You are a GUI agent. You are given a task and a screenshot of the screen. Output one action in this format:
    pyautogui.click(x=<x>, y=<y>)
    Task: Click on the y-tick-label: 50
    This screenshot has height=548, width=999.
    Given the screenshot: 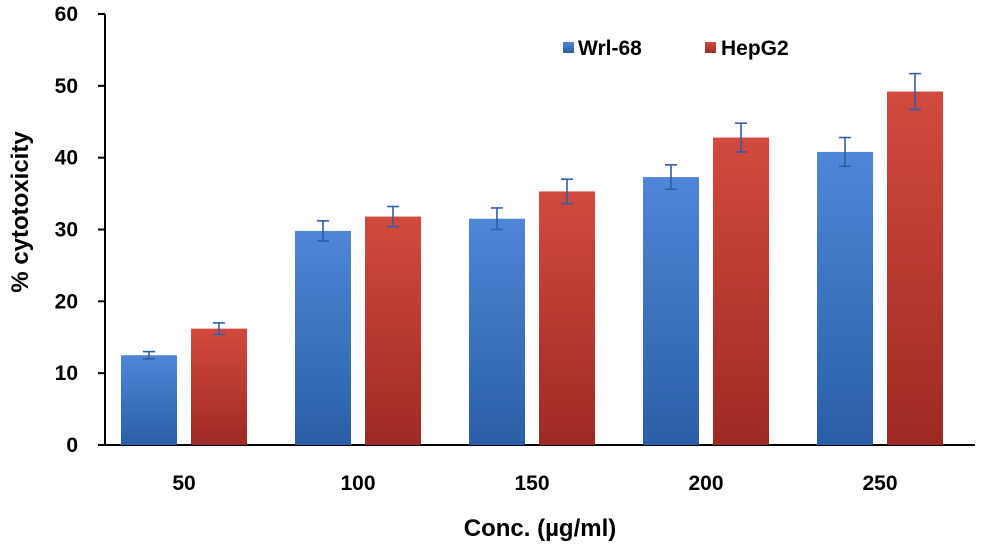 What is the action you would take?
    pyautogui.click(x=66, y=86)
    